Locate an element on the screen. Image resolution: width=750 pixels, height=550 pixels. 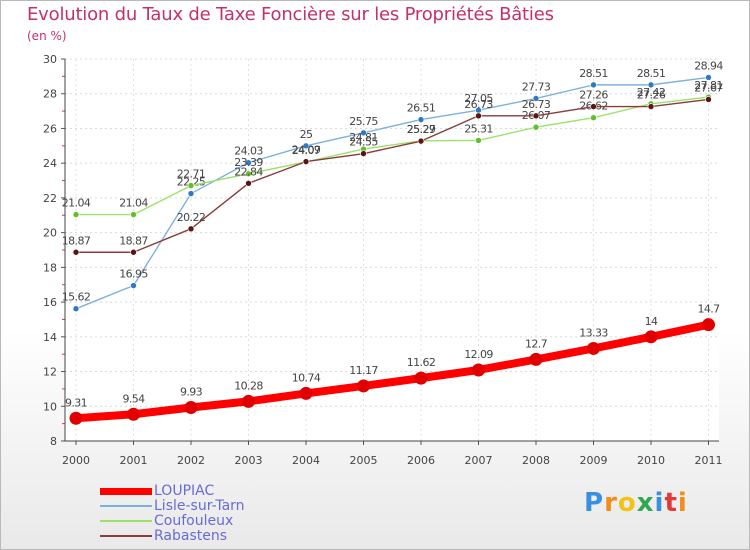
data-label: 24.03 is located at coordinates (248, 151).